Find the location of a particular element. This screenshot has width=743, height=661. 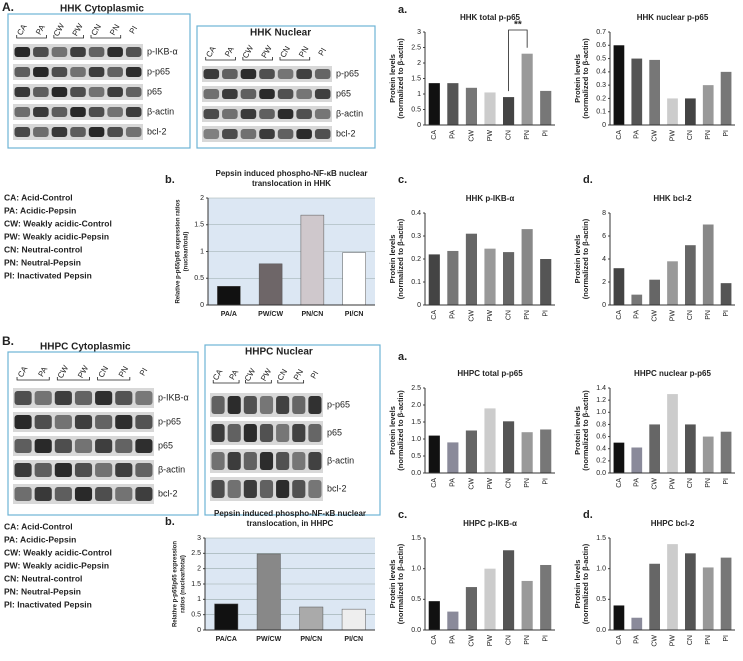

blot-title: HHK Nuclear is located at coordinates (280, 33).